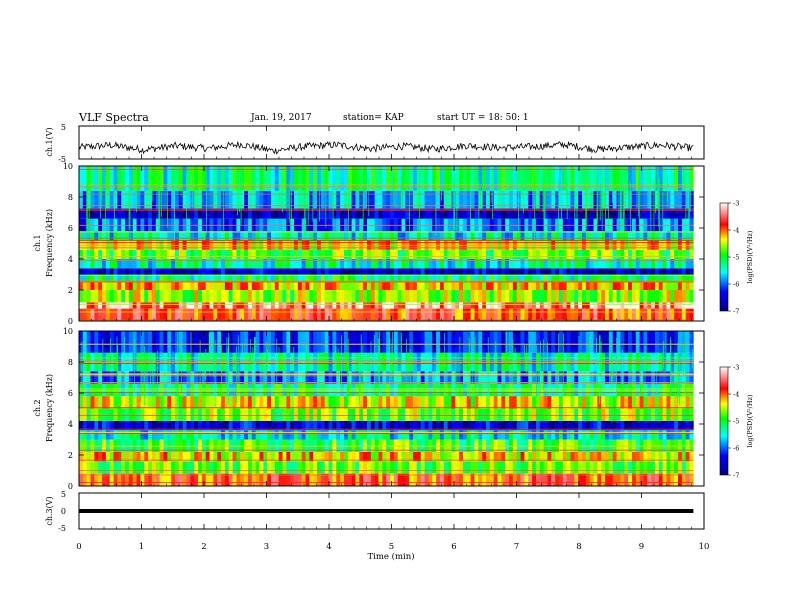 Image resolution: width=792 pixels, height=612 pixels. Describe the element at coordinates (328, 547) in the screenshot. I see `xtick-label: 4` at that location.